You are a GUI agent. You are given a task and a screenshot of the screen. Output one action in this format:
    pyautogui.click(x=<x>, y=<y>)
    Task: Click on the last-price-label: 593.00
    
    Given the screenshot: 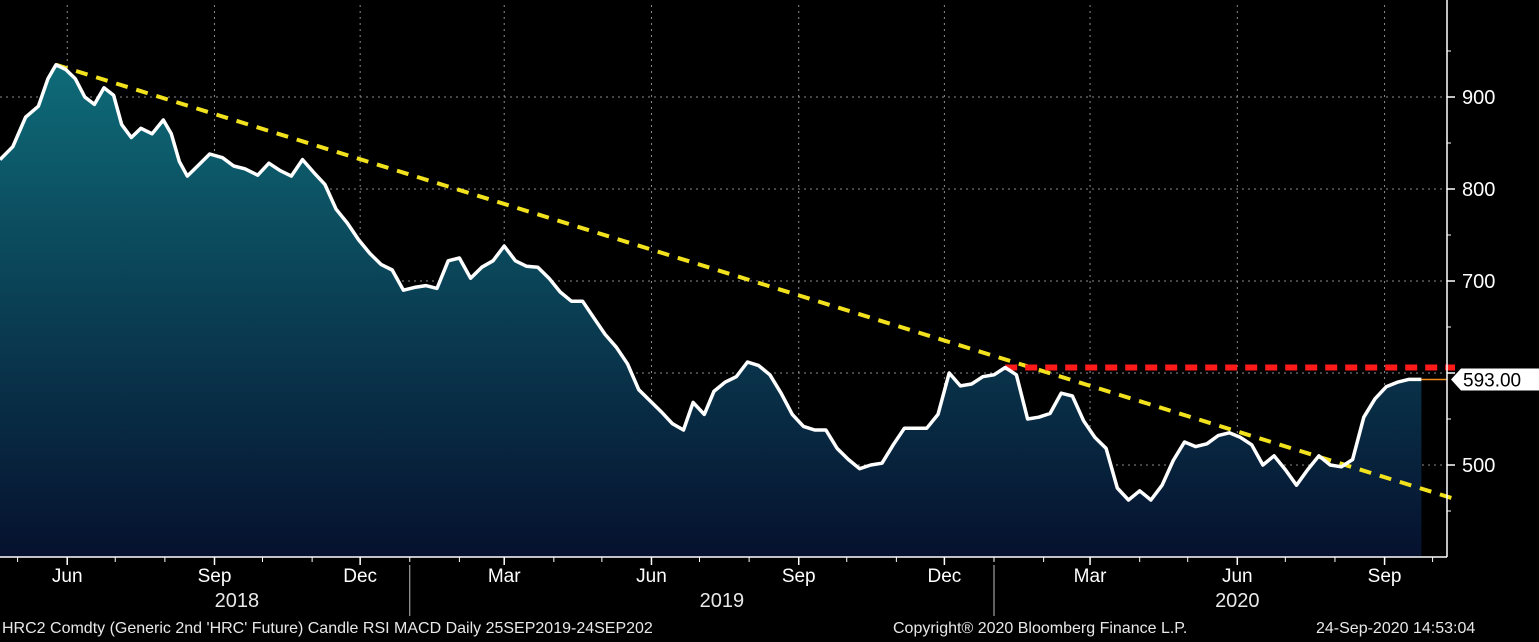 What is the action you would take?
    pyautogui.click(x=1495, y=379)
    